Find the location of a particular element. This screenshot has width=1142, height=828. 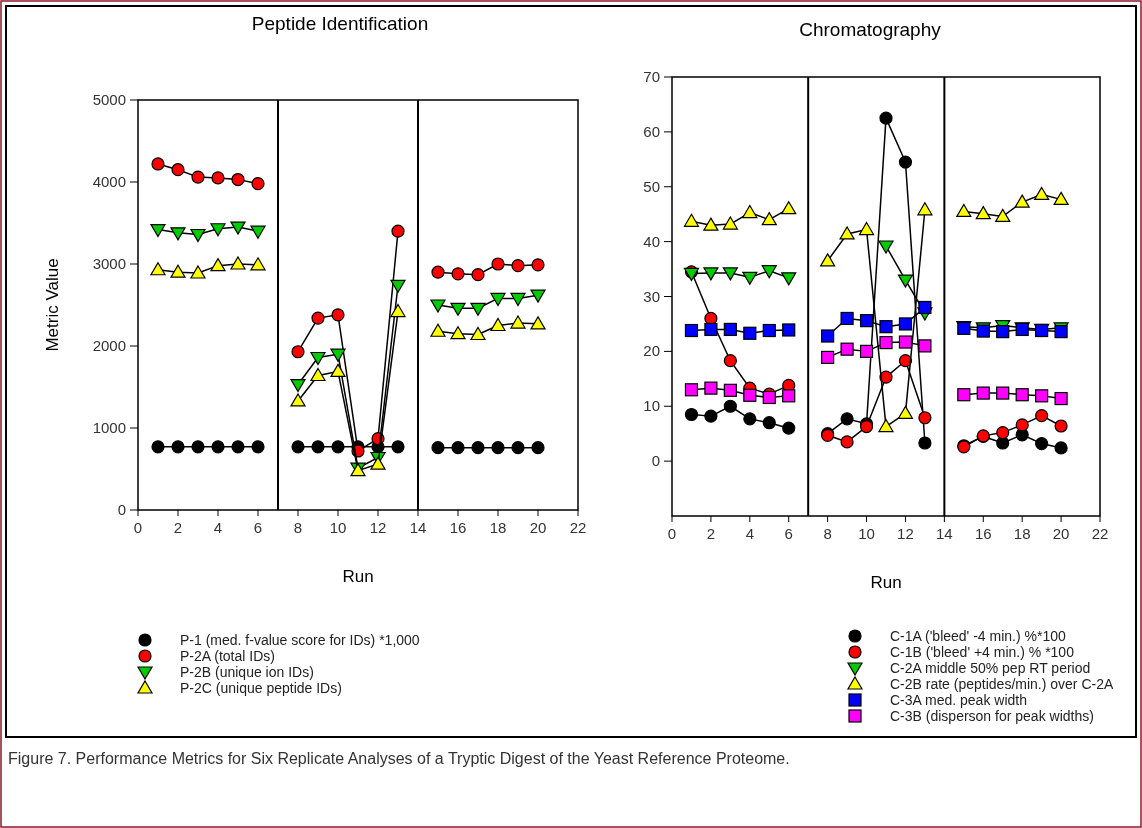

y-tick-label: 60 is located at coordinates (651, 131).